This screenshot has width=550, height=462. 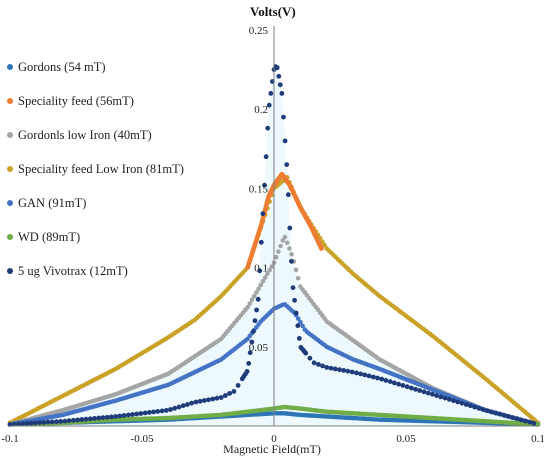 I want to click on legend-label: Gordonls low Iron (40mT), so click(x=85, y=135).